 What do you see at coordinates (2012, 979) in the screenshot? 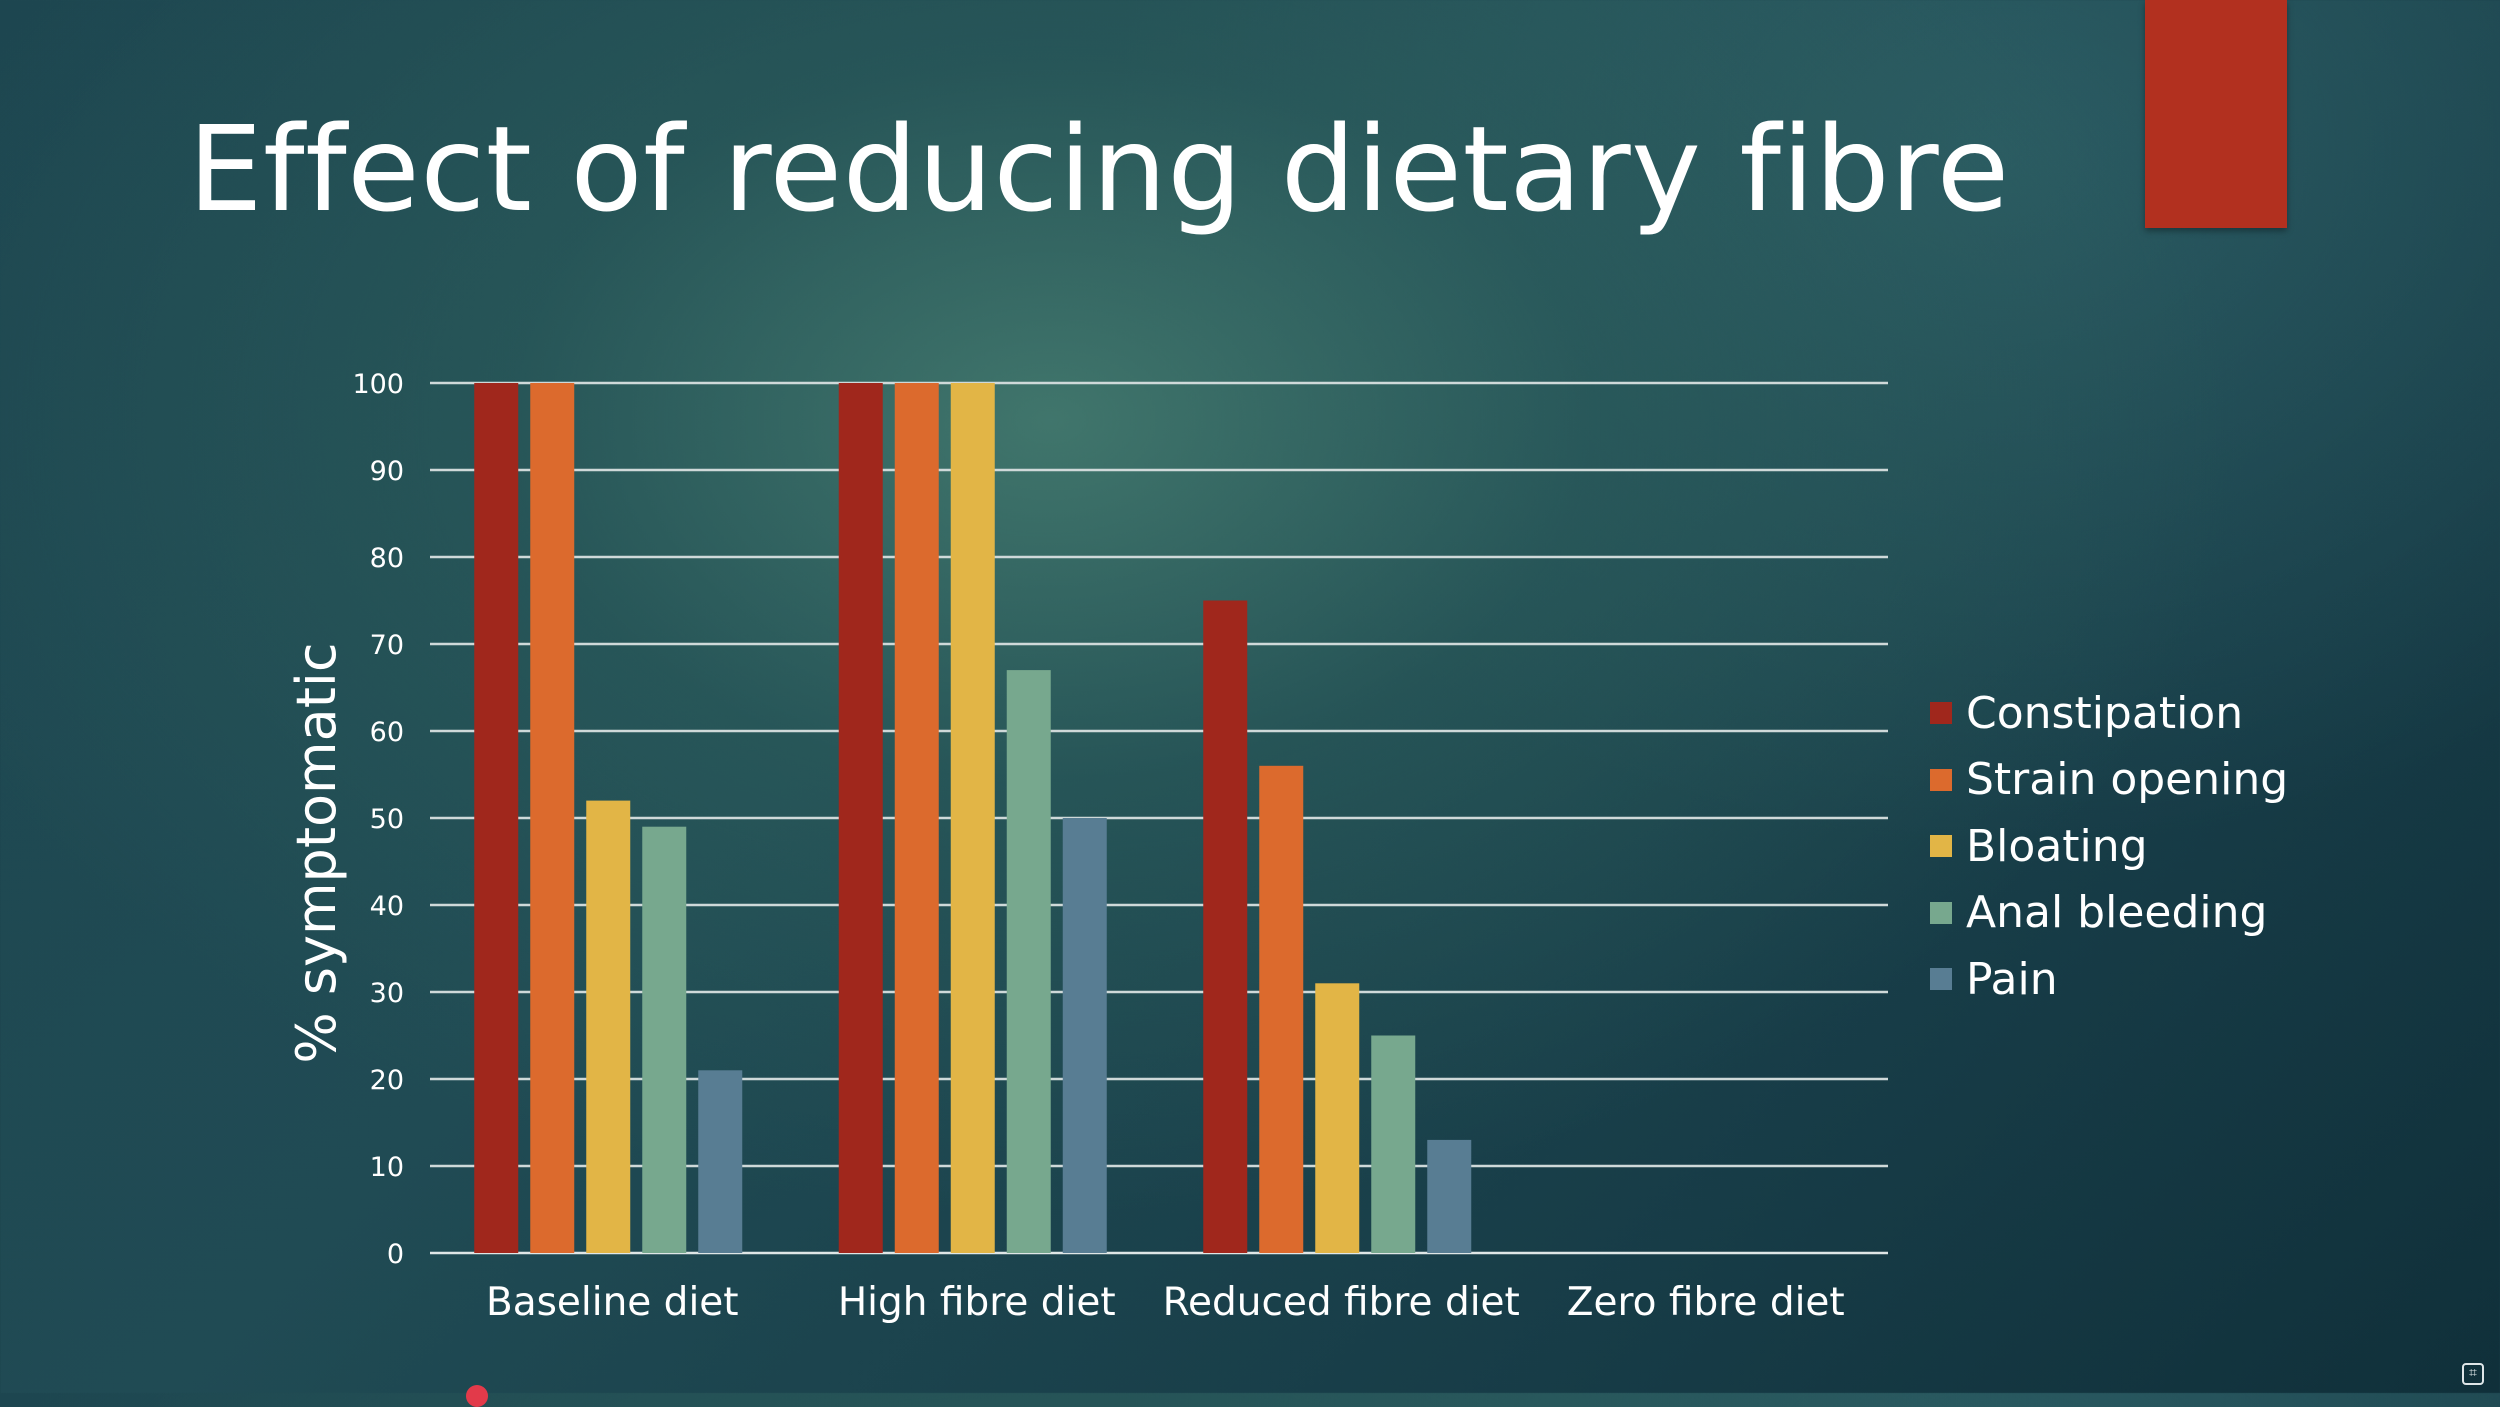
I see `legend-label: Pain` at bounding box center [2012, 979].